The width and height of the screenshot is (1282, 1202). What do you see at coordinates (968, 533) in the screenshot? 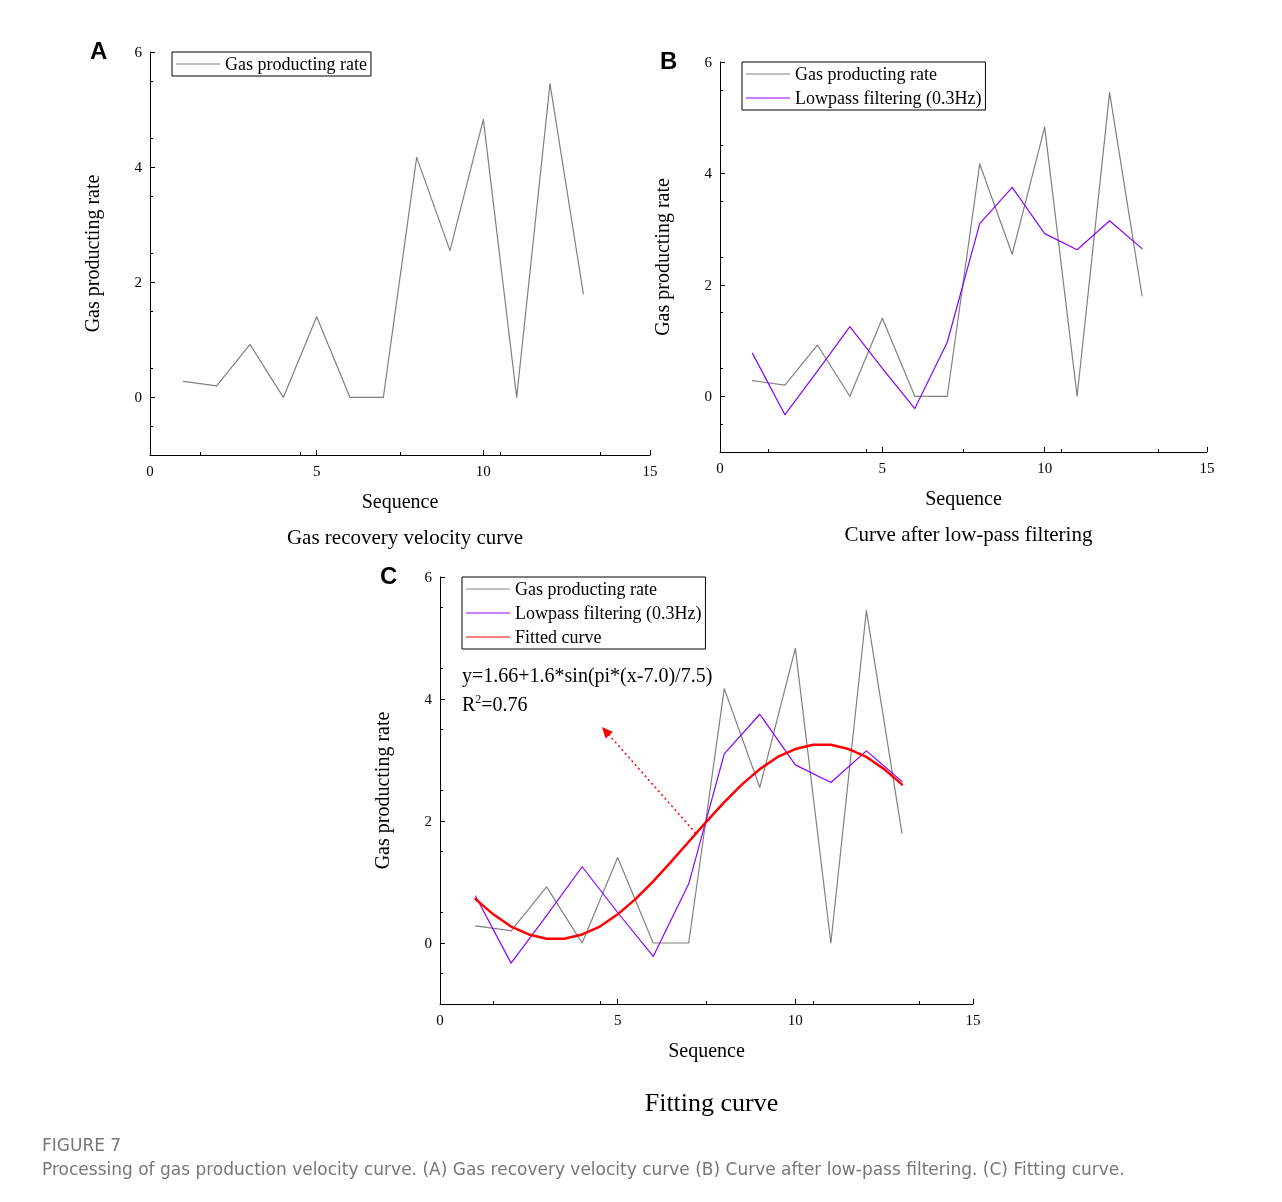
I see `text: Curve after low-pass filtering` at bounding box center [968, 533].